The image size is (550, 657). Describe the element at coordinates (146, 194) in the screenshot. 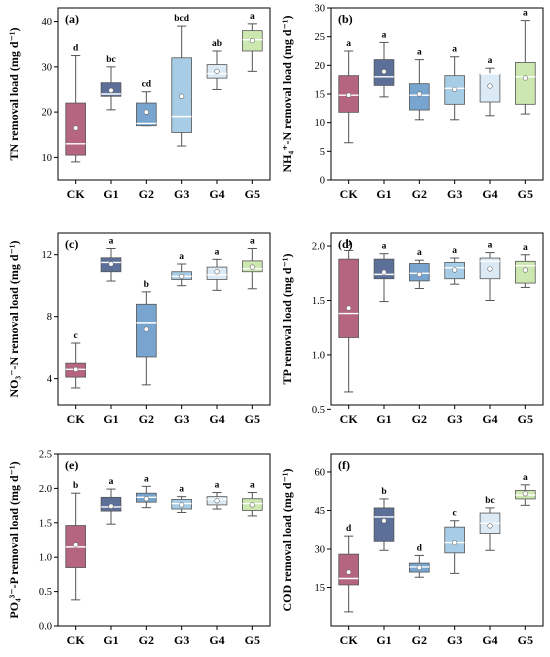

I see `x-category-label: G2` at that location.